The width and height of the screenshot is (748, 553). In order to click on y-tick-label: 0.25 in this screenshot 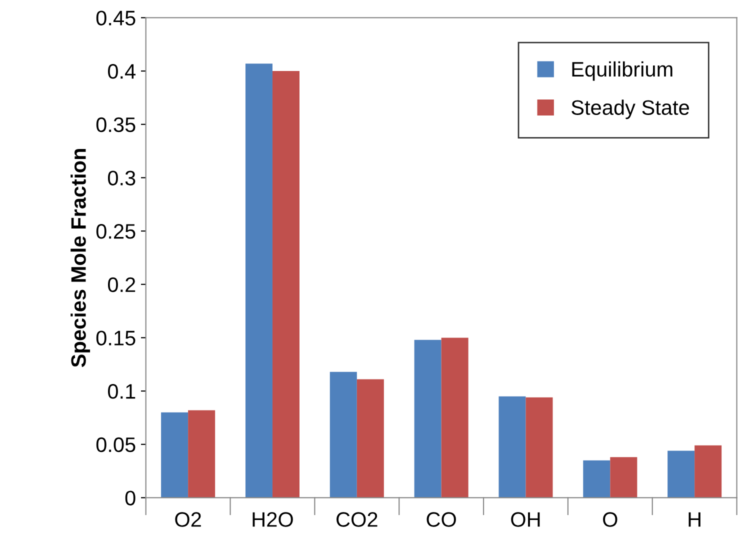, I will do `click(116, 231)`.